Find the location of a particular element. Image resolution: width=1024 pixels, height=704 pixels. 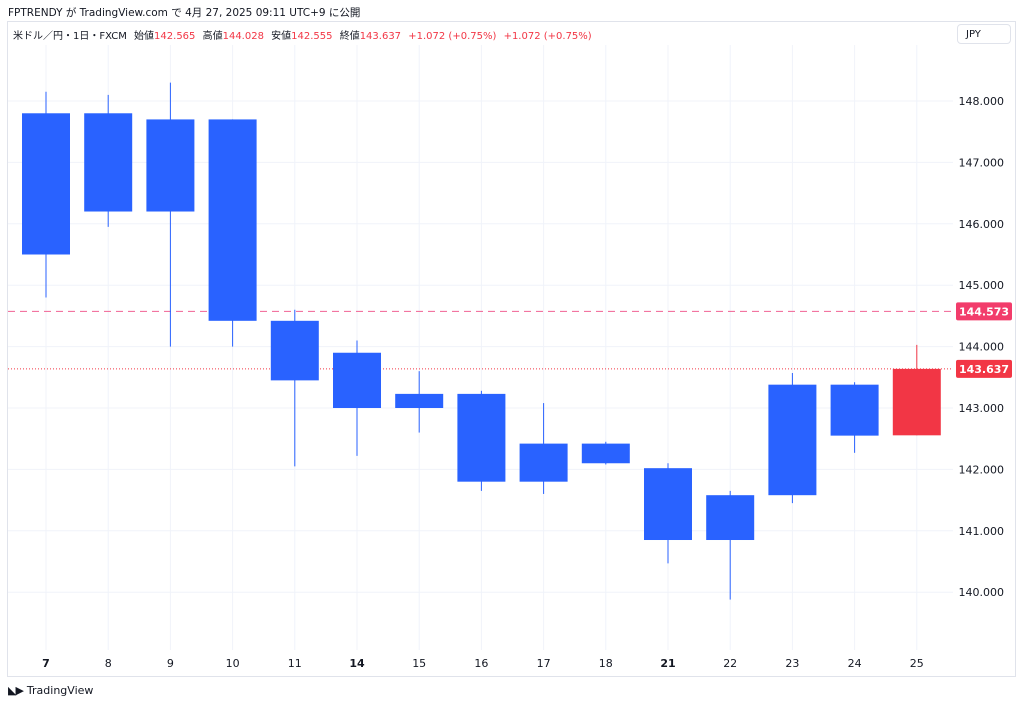

x-tick-label: 15 is located at coordinates (419, 663).